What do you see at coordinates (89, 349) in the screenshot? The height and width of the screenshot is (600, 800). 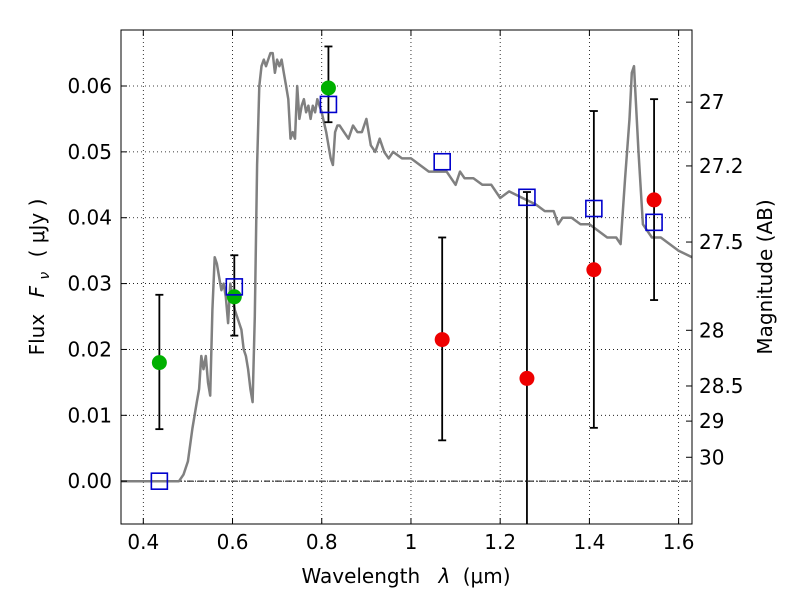 I see `y-tick-label: 0.02` at bounding box center [89, 349].